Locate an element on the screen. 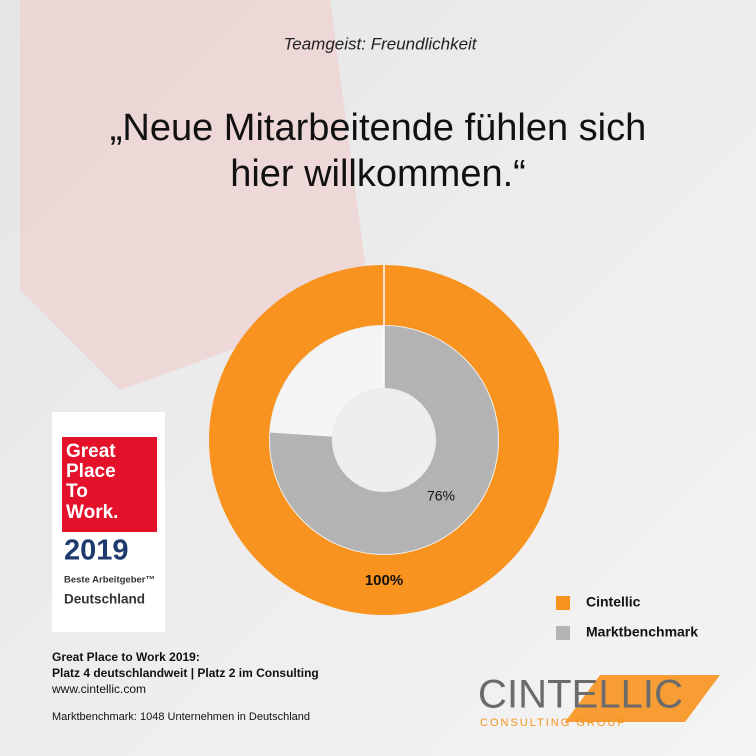 This screenshot has height=756, width=756. badge-red is located at coordinates (109, 484).